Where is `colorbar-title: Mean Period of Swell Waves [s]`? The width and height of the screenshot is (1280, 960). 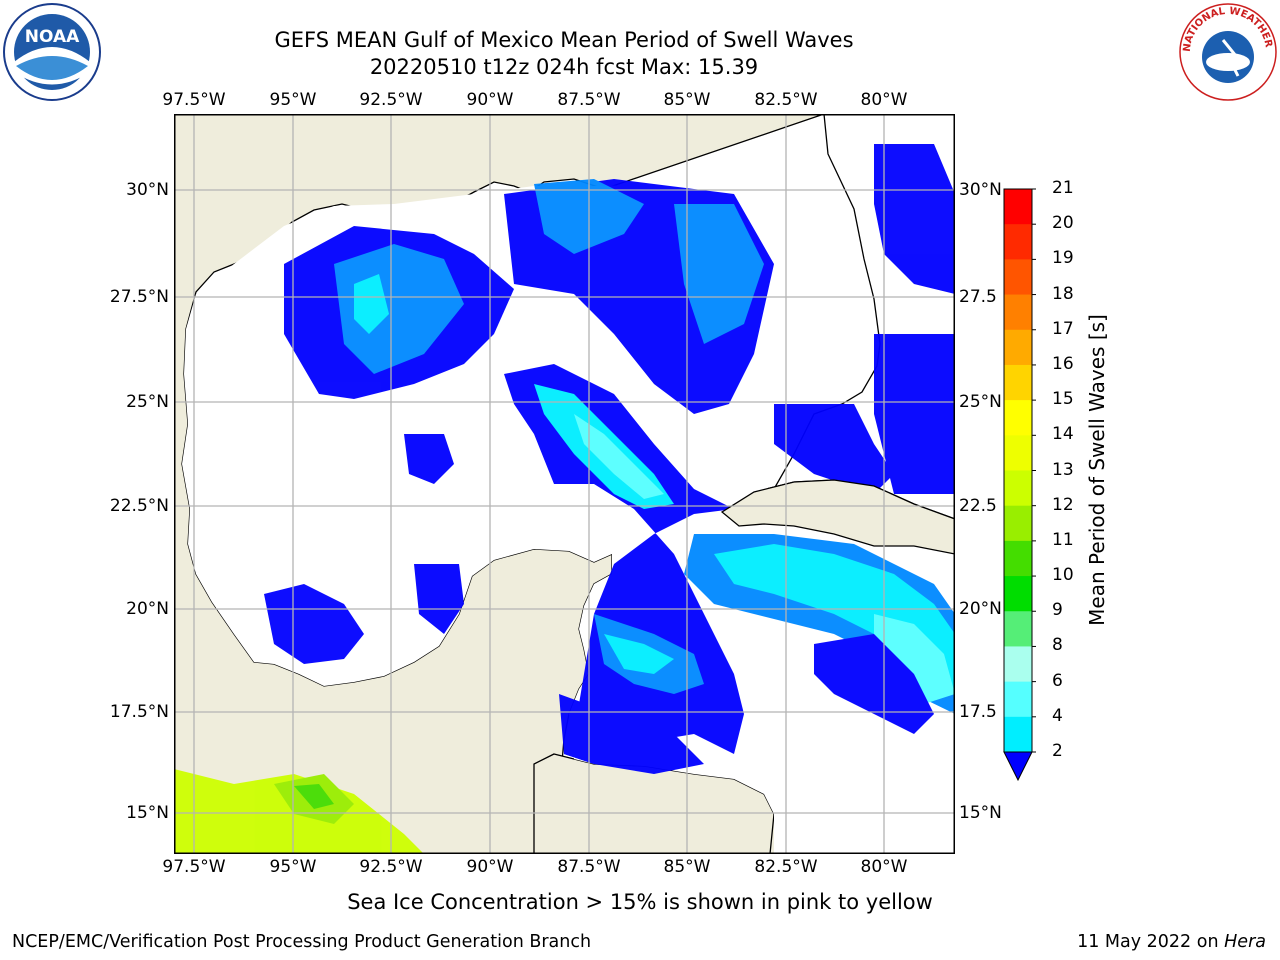 colorbar-title: Mean Period of Swell Waves [s] is located at coordinates (1097, 470).